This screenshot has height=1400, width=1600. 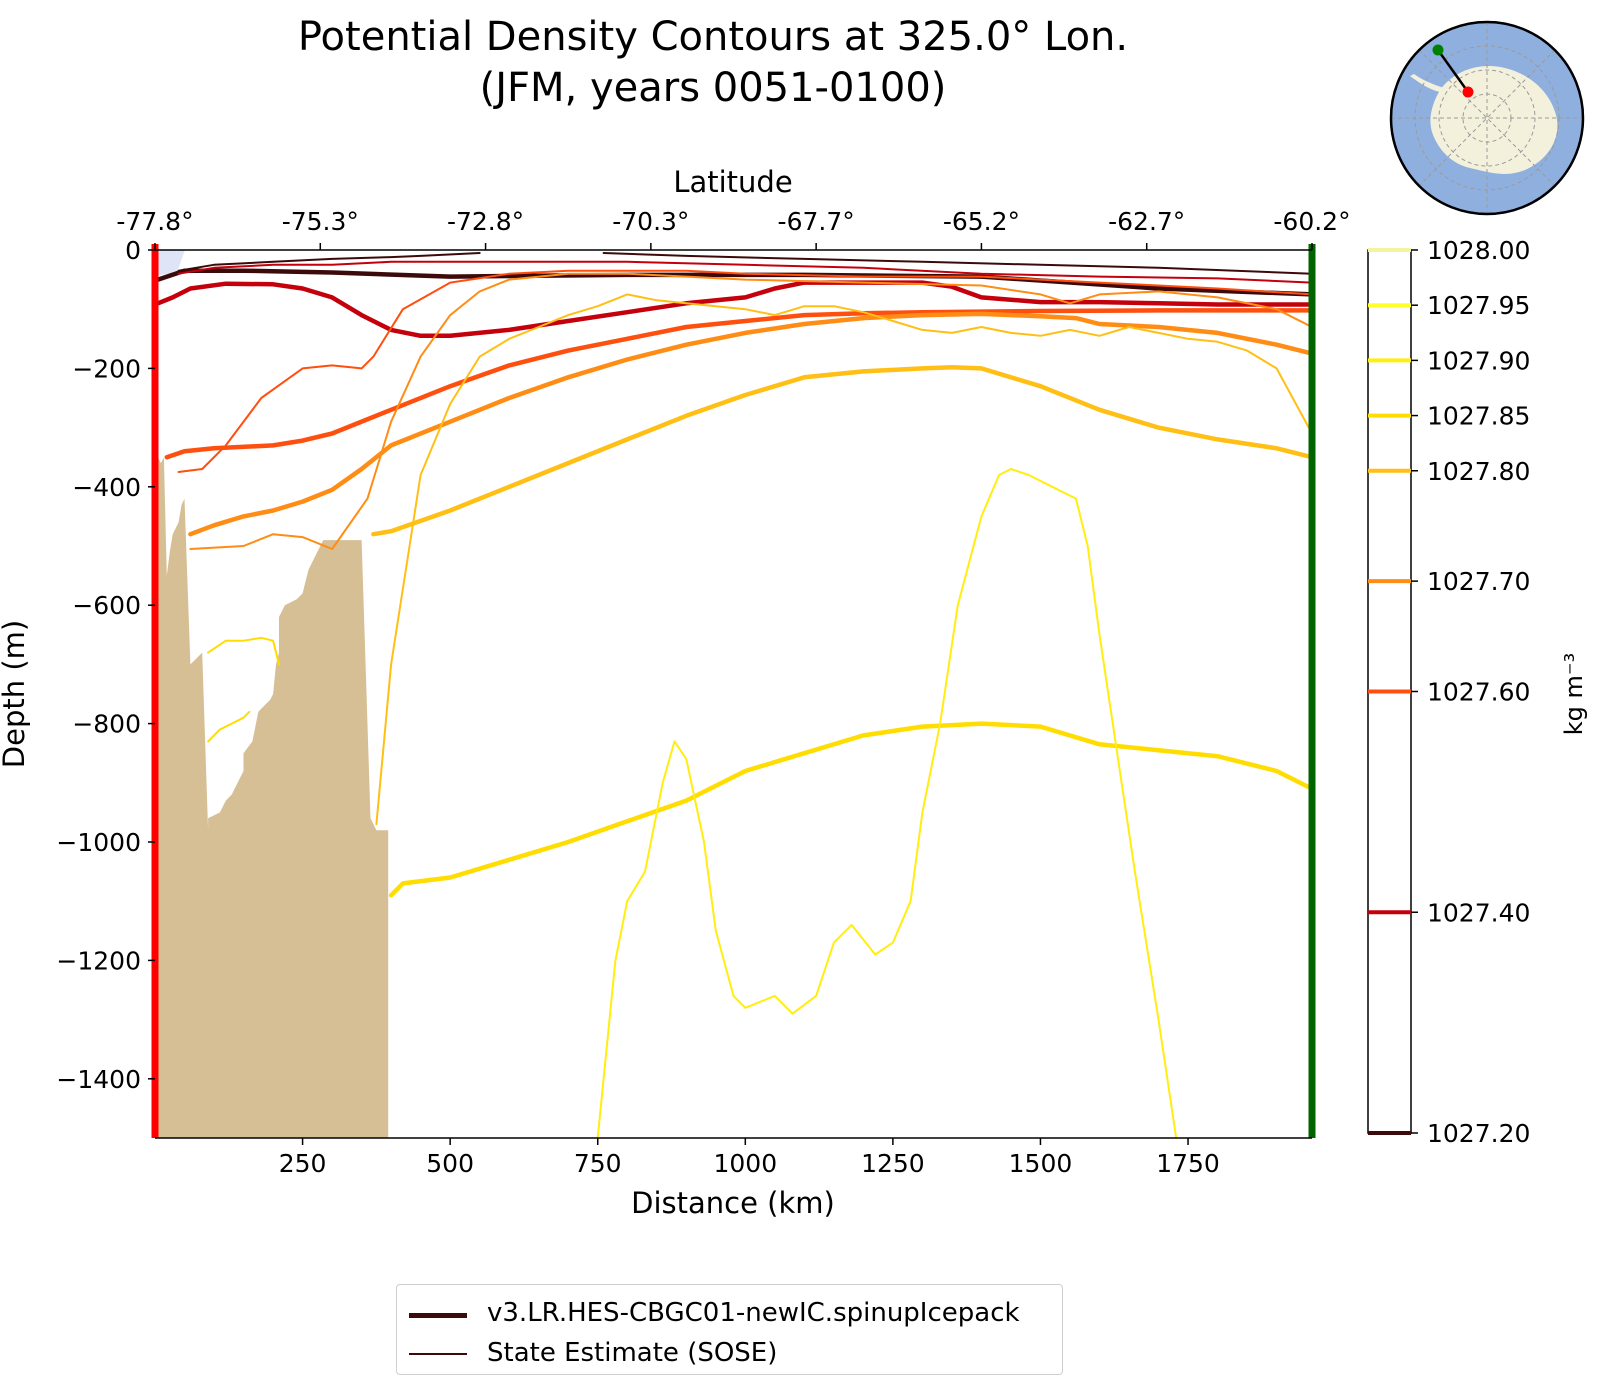 What do you see at coordinates (732, 182) in the screenshot?
I see `top-axis-label: Latitude` at bounding box center [732, 182].